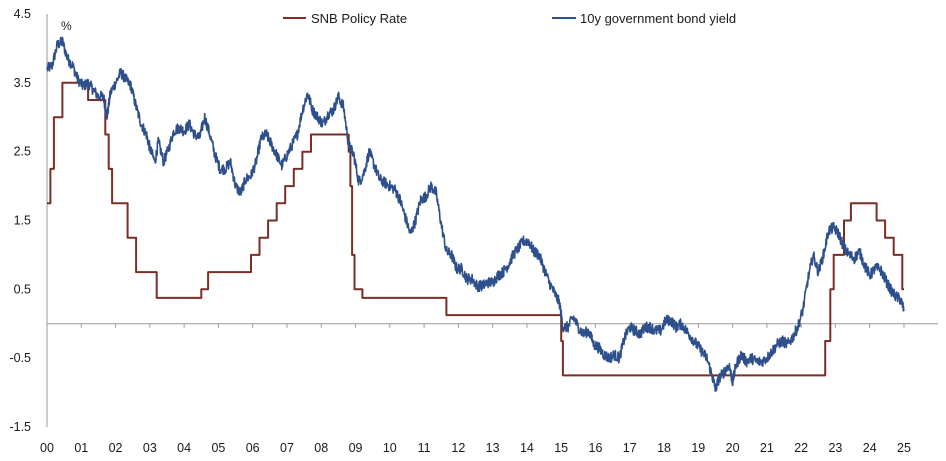  What do you see at coordinates (116, 448) in the screenshot?
I see `x-tick-label: 02` at bounding box center [116, 448].